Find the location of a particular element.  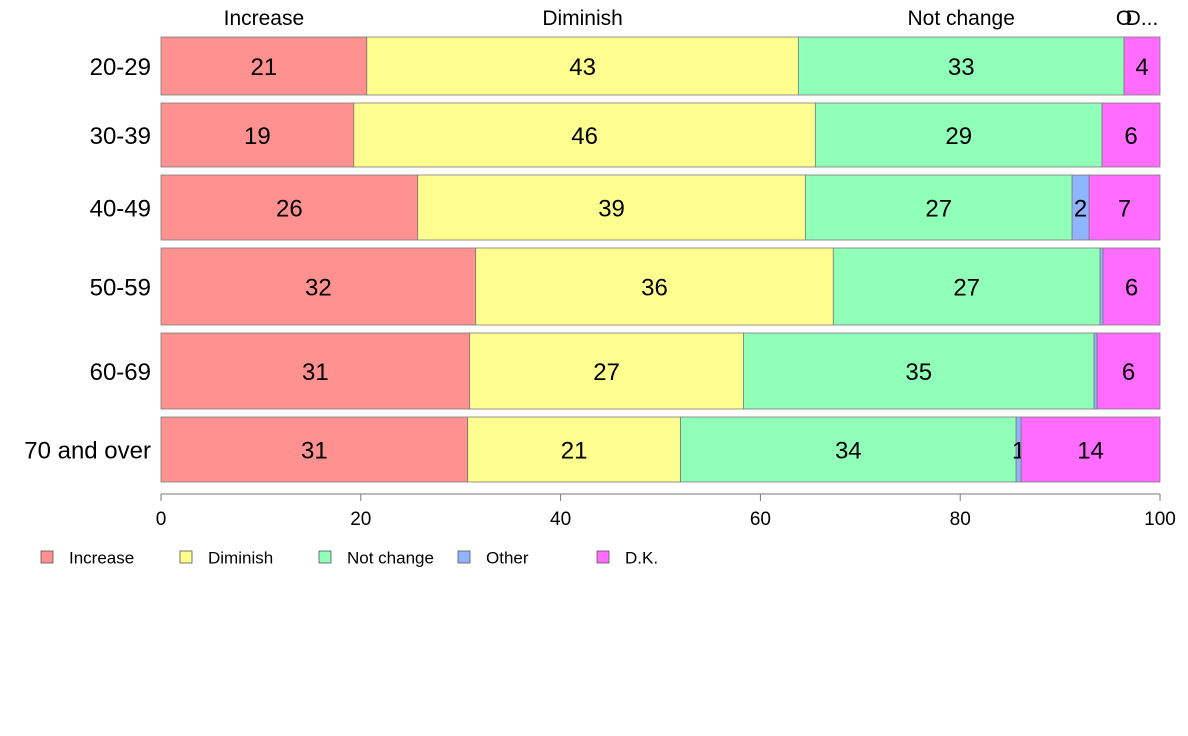

data-label-30-39-diminish: 46 is located at coordinates (584, 136).